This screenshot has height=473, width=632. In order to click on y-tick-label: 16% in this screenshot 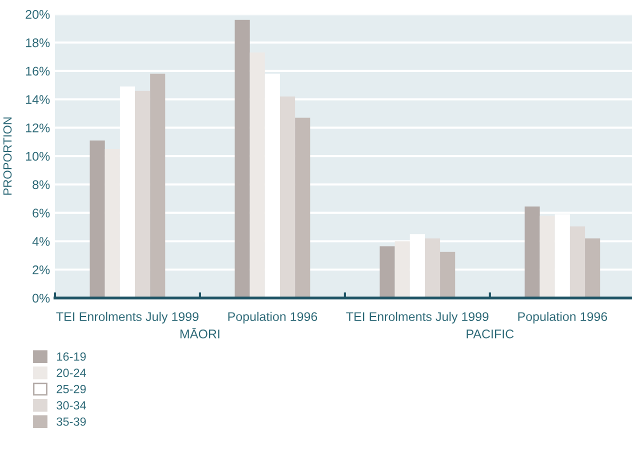, I will do `click(38, 71)`.